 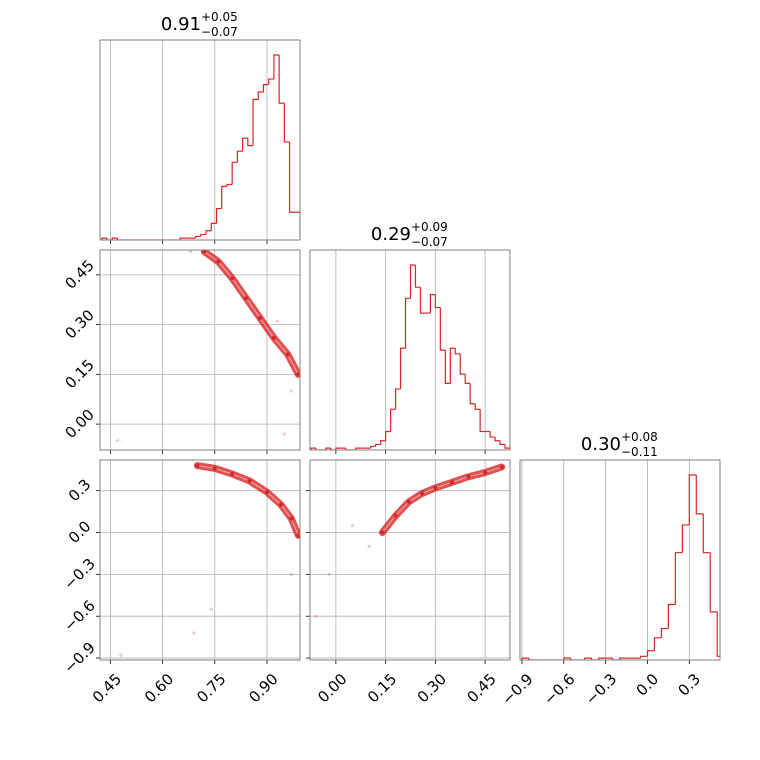 What do you see at coordinates (79, 574) in the screenshot?
I see `y-tick-label: −0.3` at bounding box center [79, 574].